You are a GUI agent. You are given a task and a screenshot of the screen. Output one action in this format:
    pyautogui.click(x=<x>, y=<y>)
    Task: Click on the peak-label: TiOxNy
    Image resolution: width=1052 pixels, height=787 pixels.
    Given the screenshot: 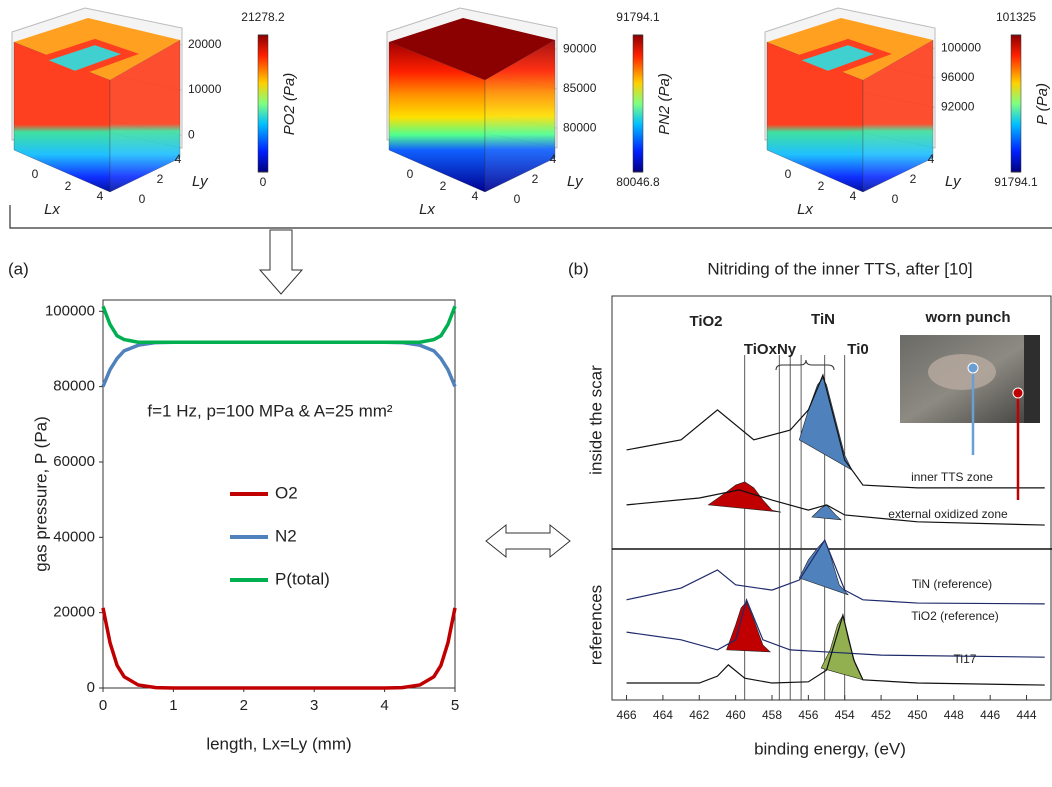 What is the action you would take?
    pyautogui.click(x=770, y=349)
    